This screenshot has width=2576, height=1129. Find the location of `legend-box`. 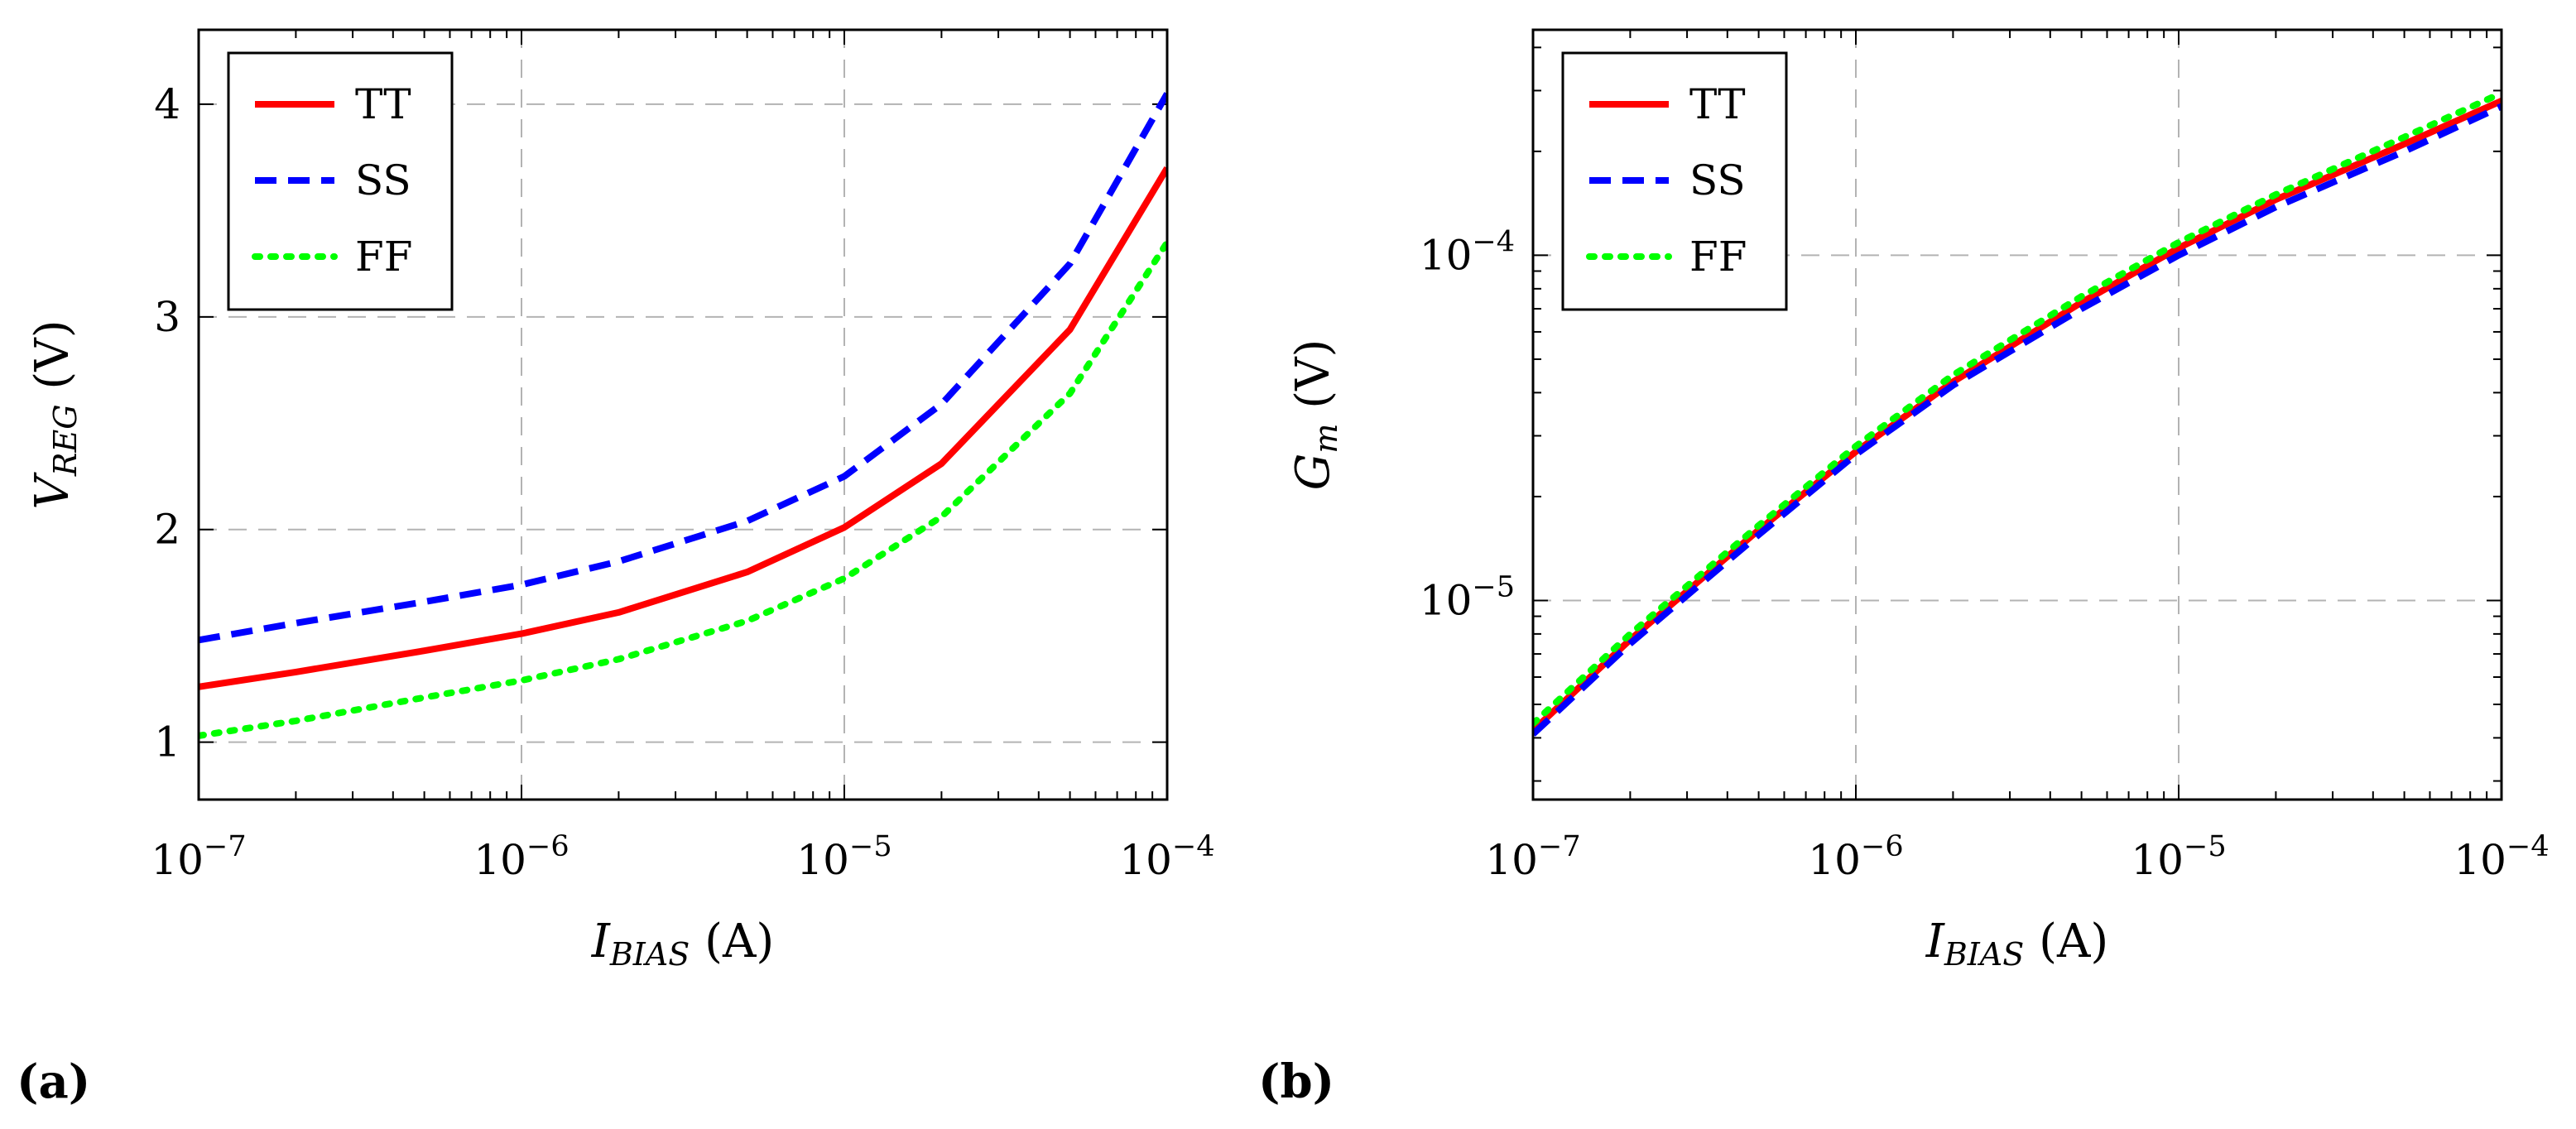

legend-box is located at coordinates (1674, 181).